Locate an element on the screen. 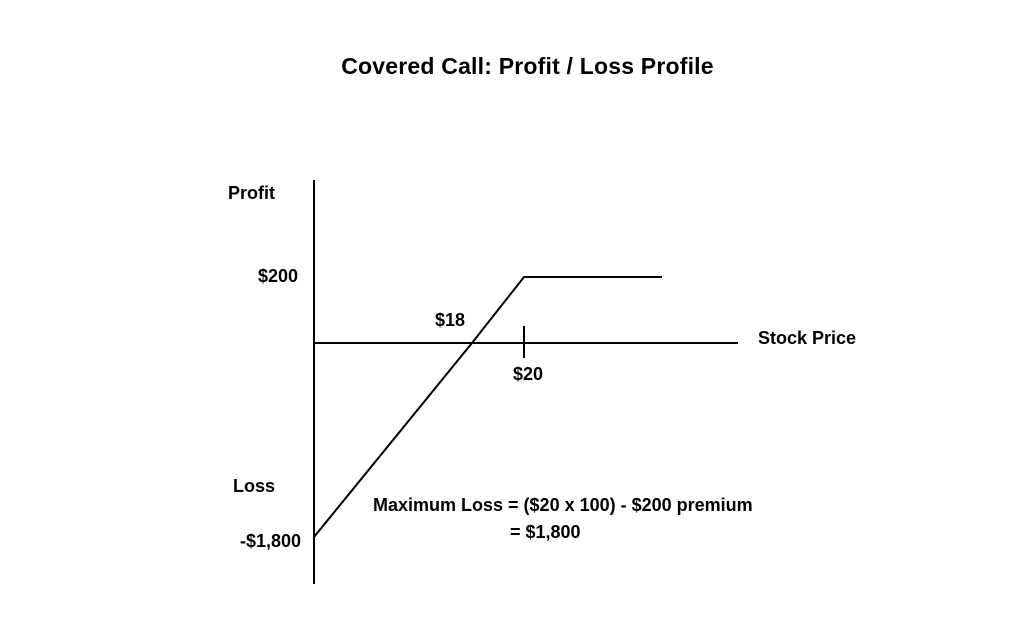  profit-max-label: $200 is located at coordinates (278, 276).